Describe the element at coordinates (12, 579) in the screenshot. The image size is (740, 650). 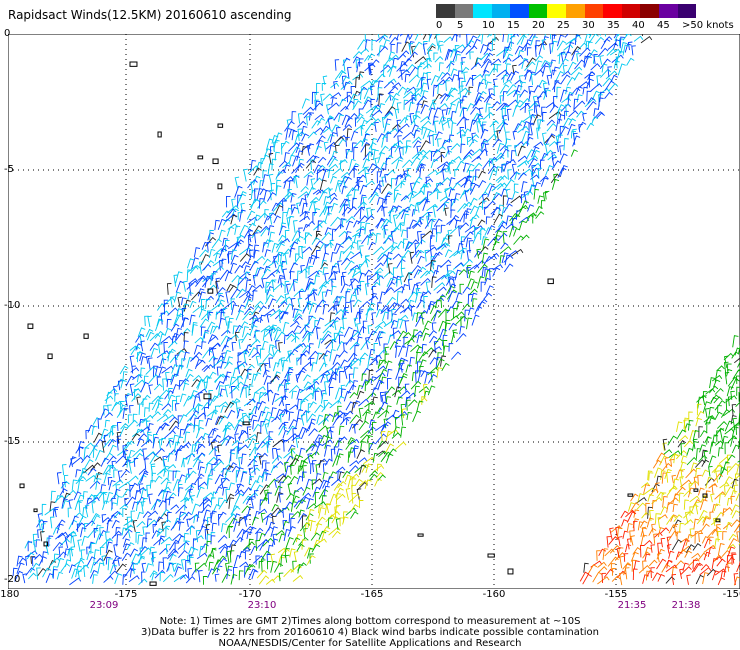
I see `lat-tick-label: -20` at that location.